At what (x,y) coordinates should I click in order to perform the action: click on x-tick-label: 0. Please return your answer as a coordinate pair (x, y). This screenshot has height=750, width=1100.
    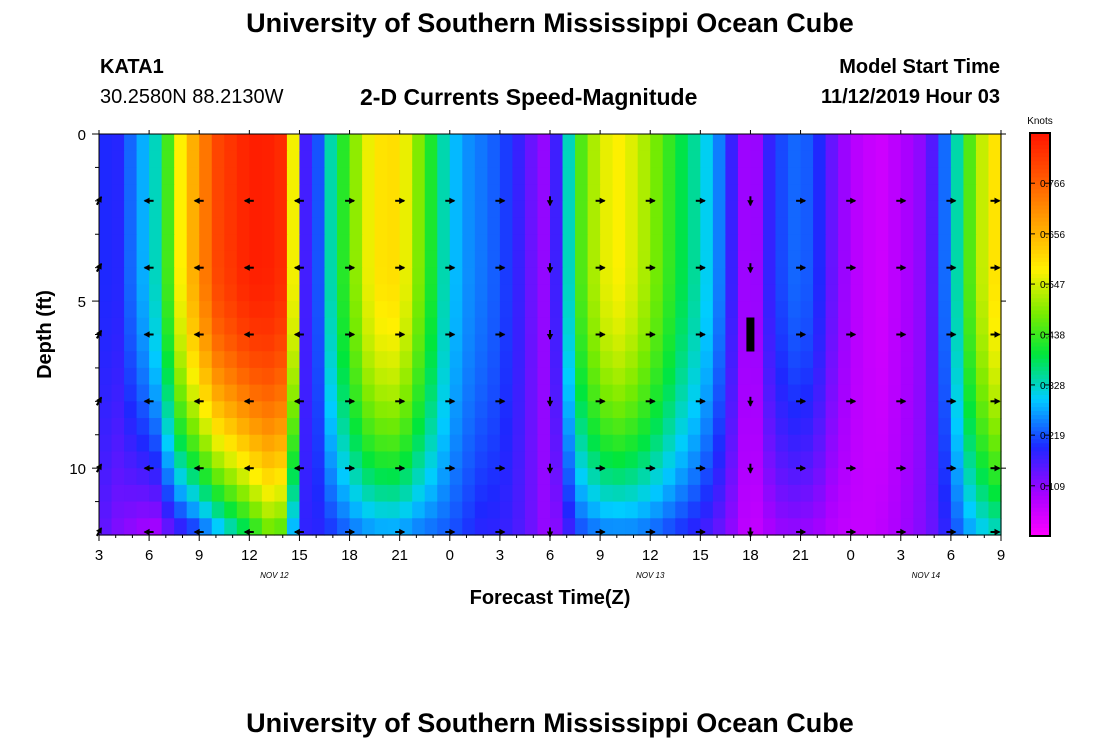
    Looking at the image, I should click on (450, 555).